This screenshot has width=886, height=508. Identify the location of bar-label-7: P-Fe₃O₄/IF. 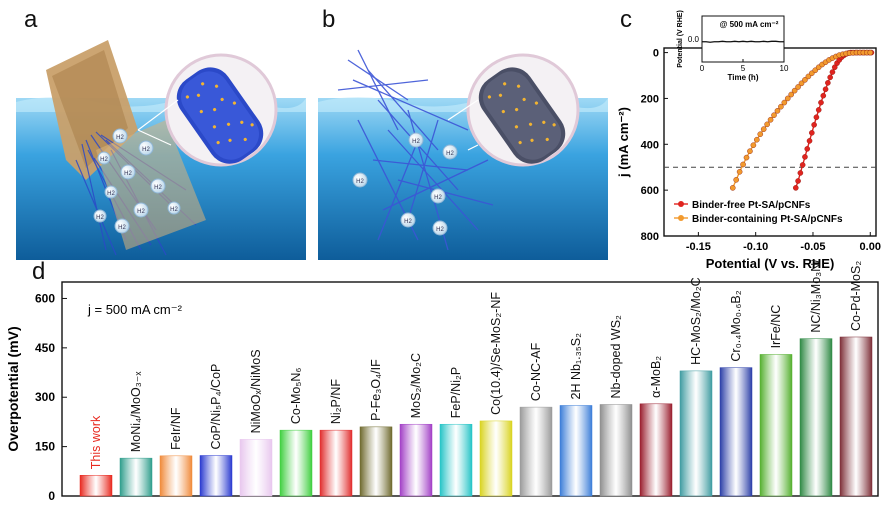
(376, 390).